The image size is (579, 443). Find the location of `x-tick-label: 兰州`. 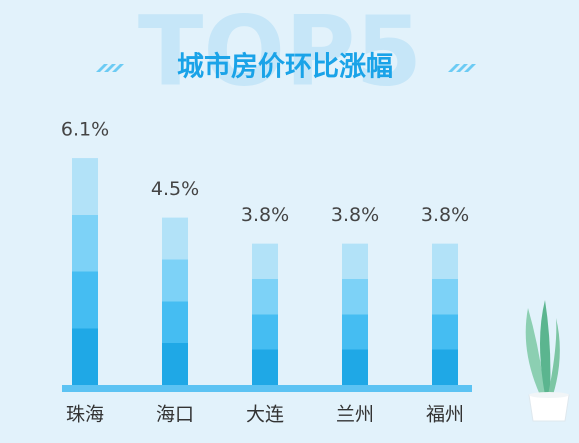

x-tick-label: 兰州 is located at coordinates (355, 415).